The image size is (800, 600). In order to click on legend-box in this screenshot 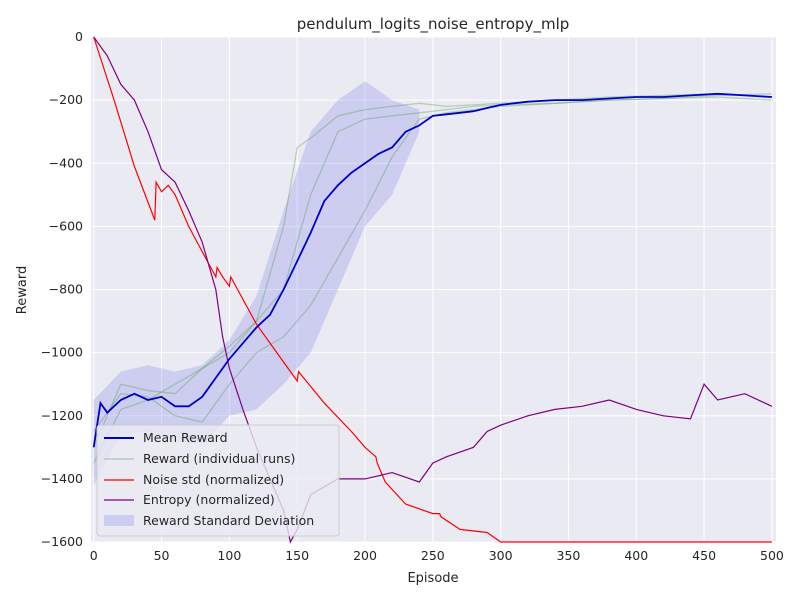, I will do `click(218, 480)`.